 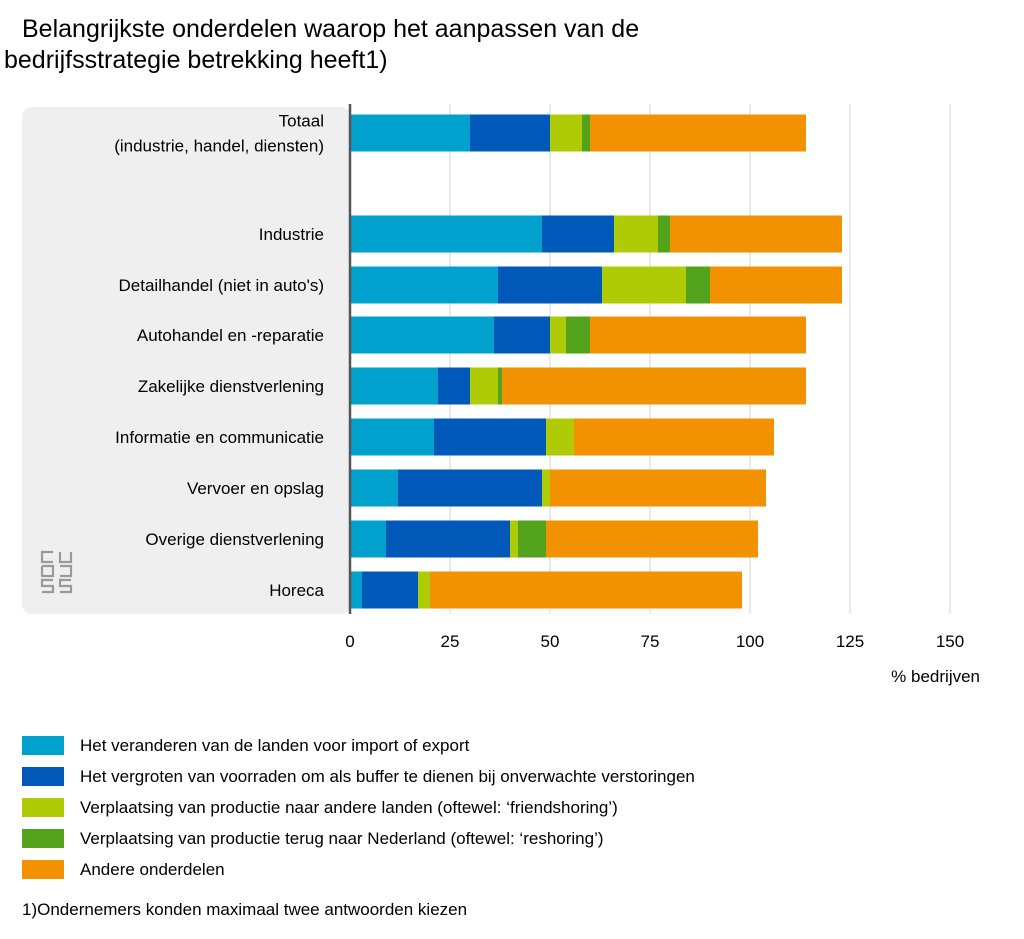 What do you see at coordinates (650, 641) in the screenshot?
I see `x-tick-label: 75` at bounding box center [650, 641].